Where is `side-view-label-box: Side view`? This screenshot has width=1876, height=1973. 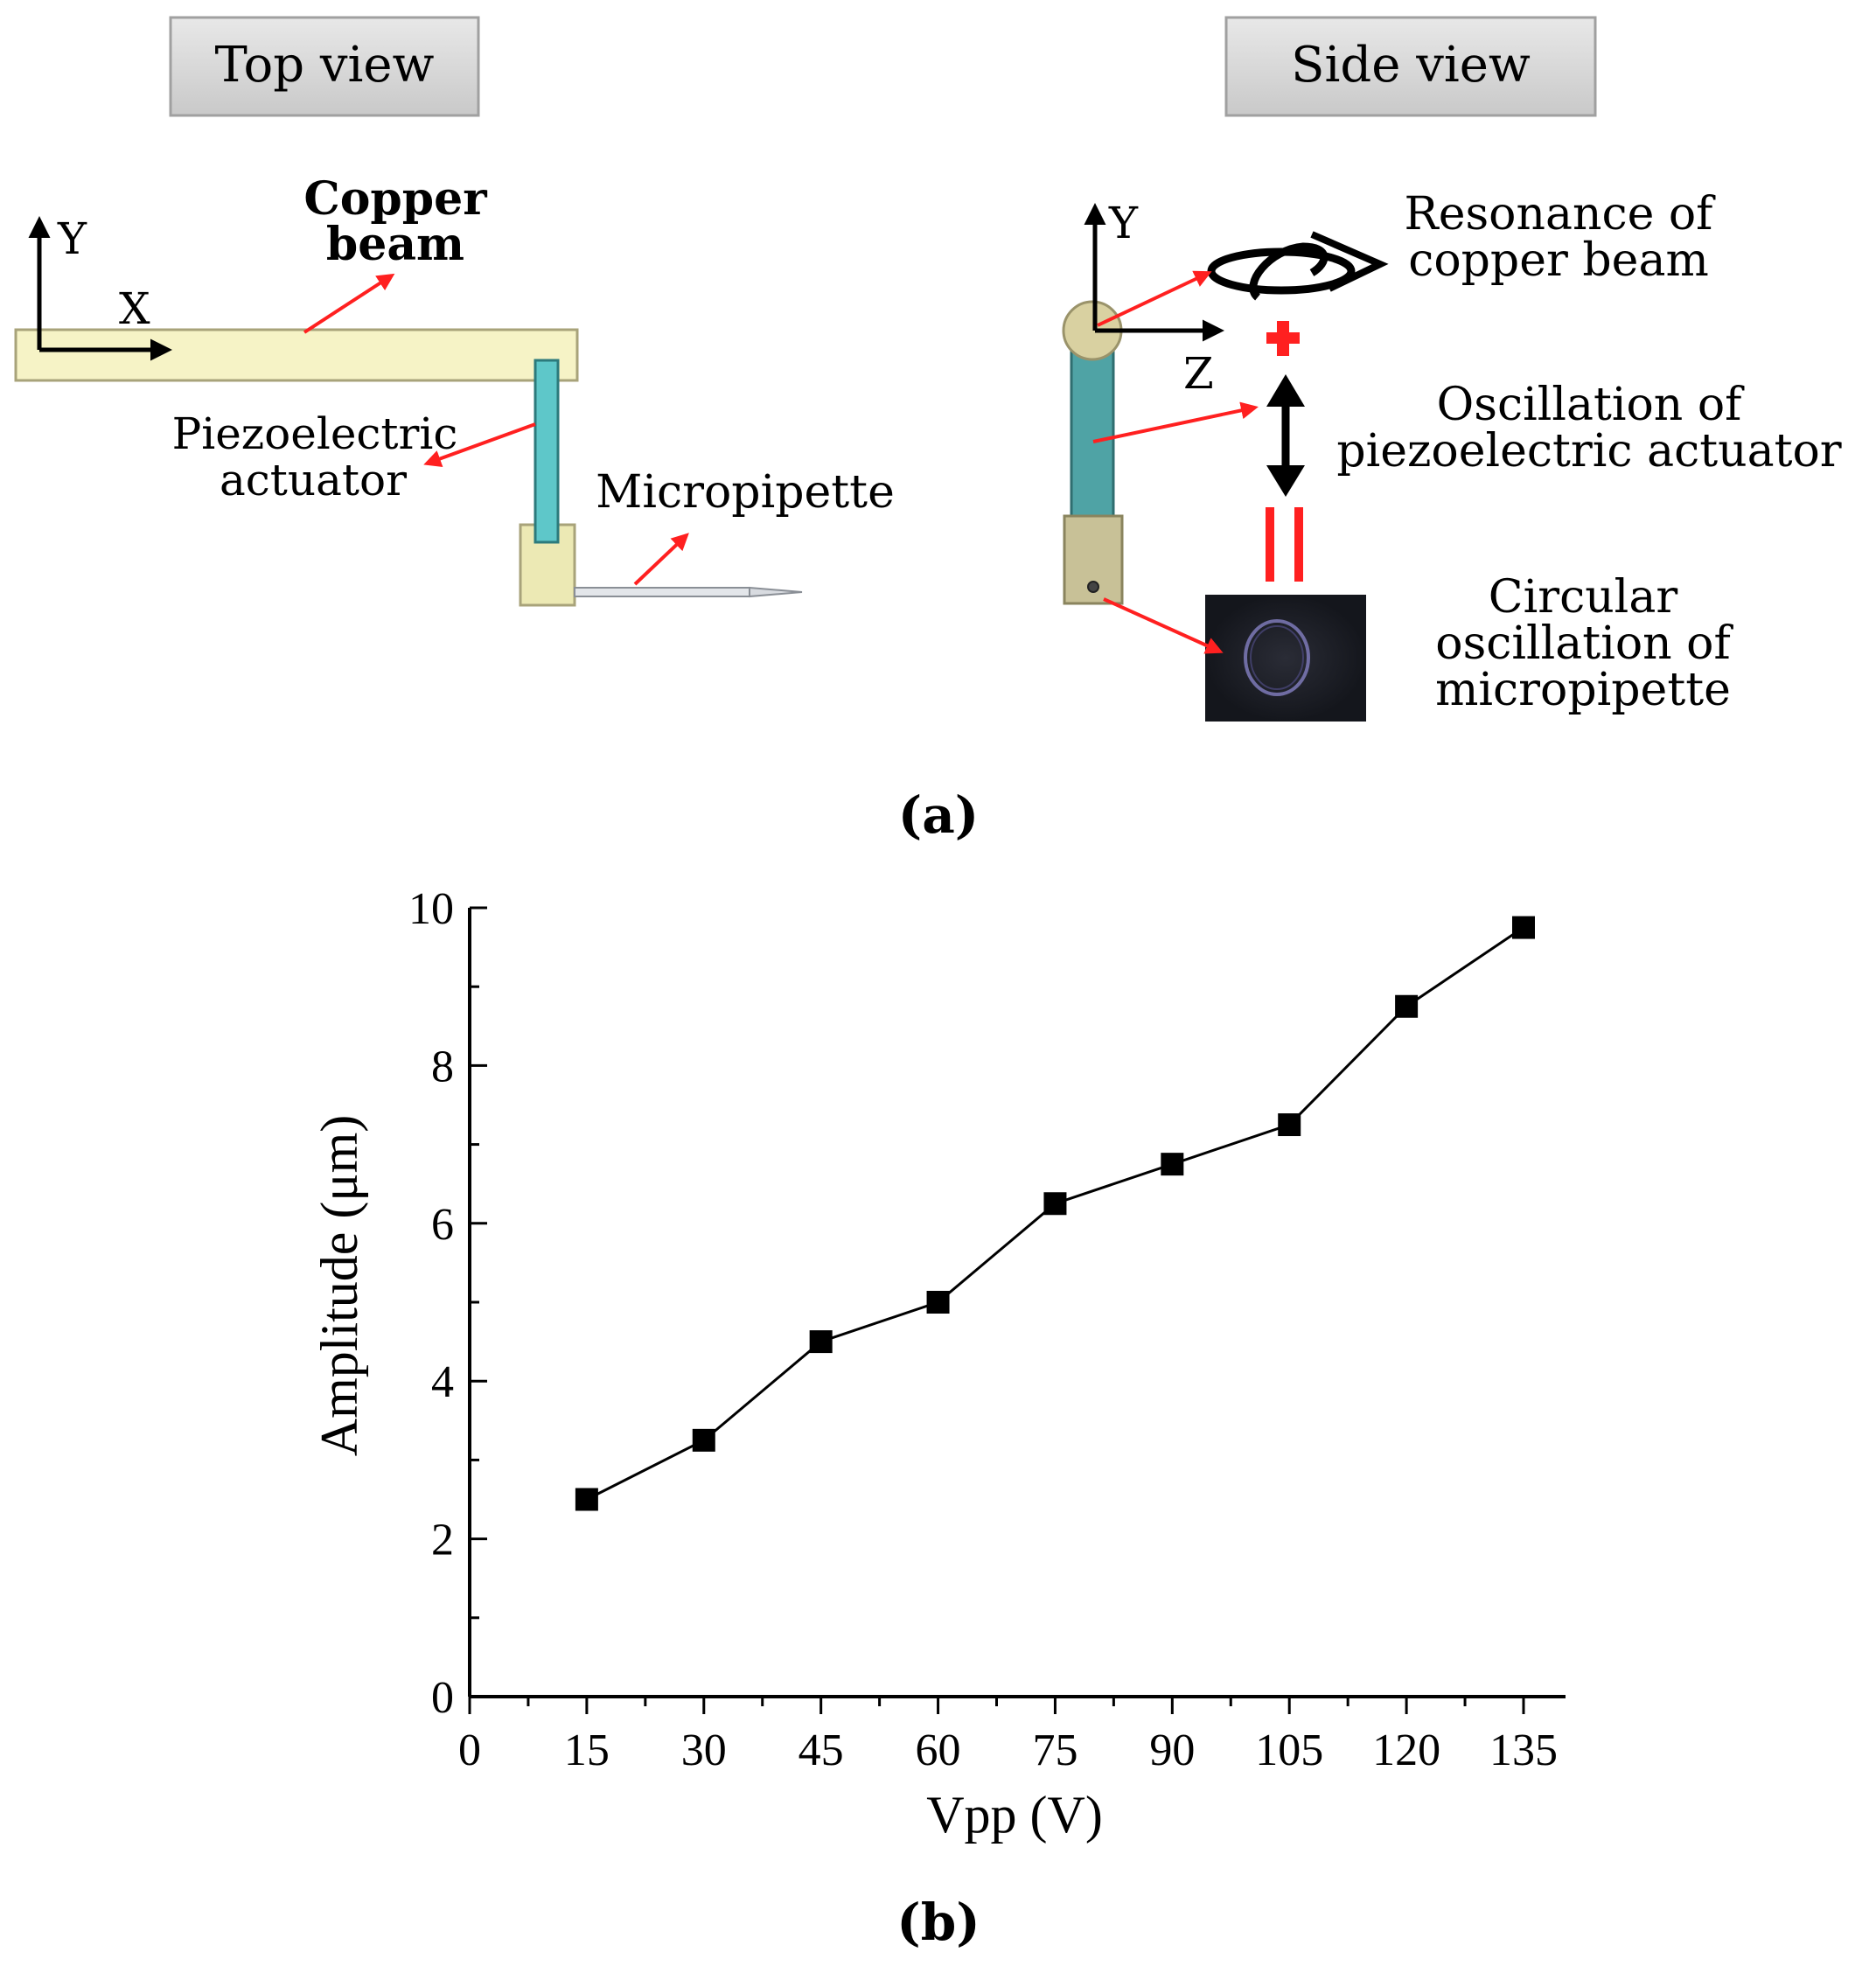
side-view-label-box: Side view is located at coordinates (1410, 66).